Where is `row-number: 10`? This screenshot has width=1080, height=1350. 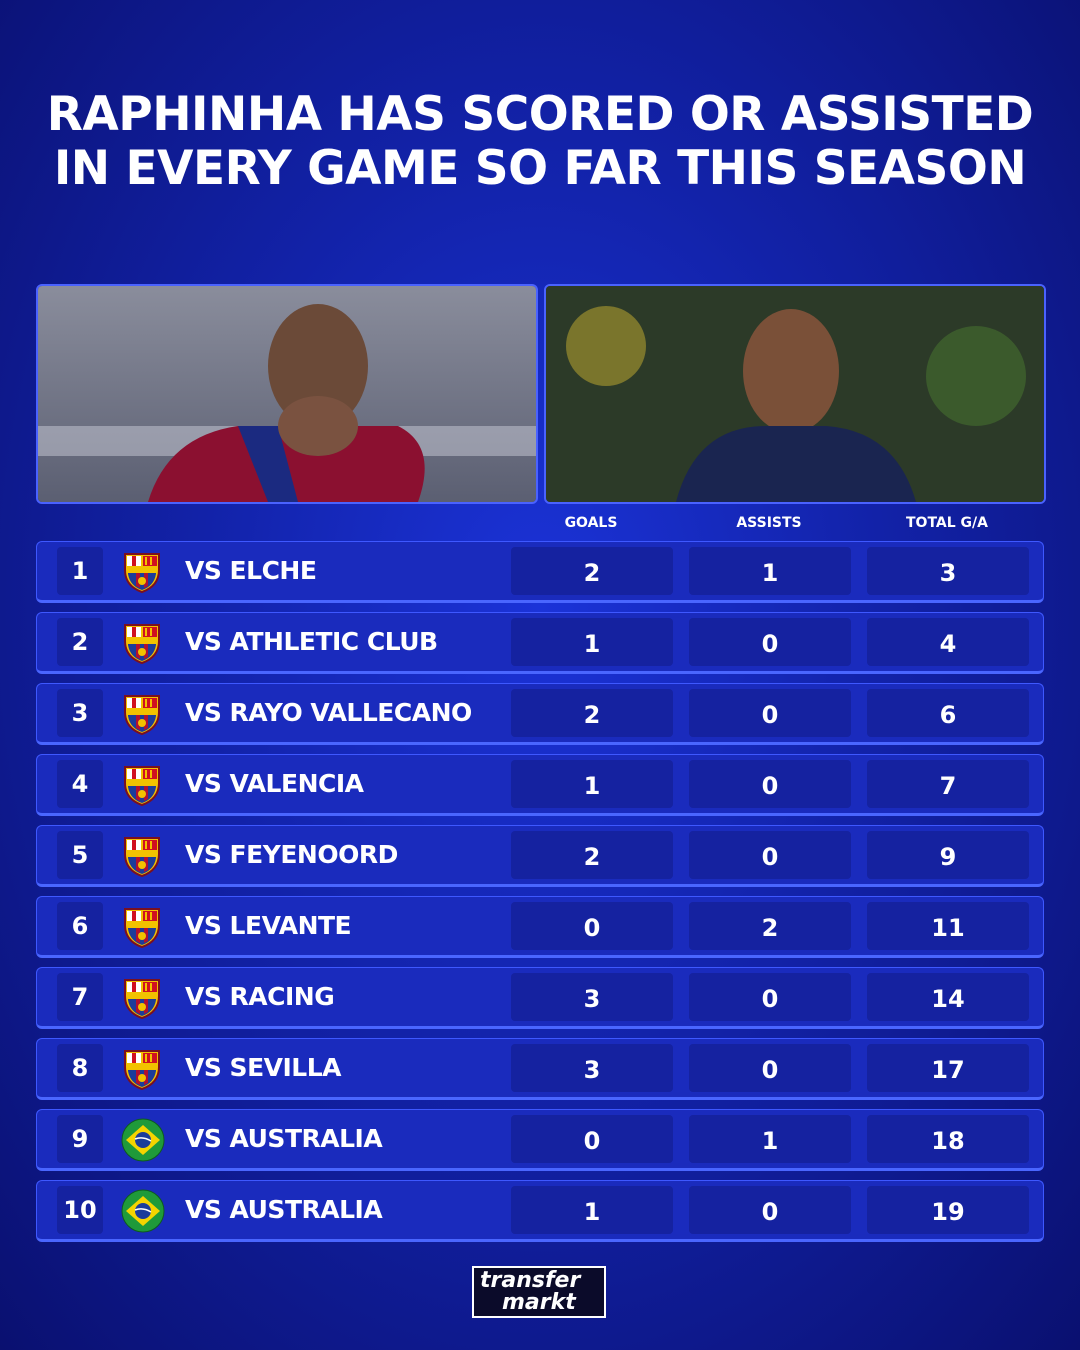 row-number: 10 is located at coordinates (80, 1210).